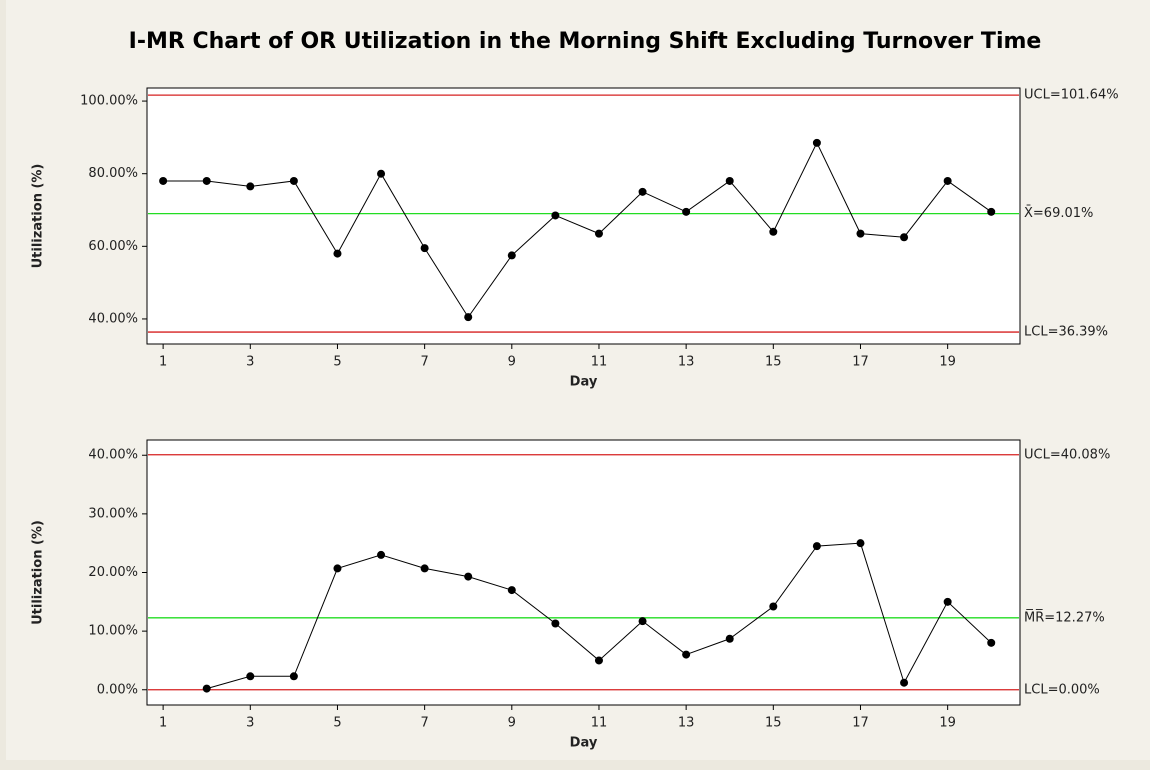 This screenshot has height=770, width=1150. What do you see at coordinates (1071, 95) in the screenshot?
I see `control-limit-label: UCL=101.64%` at bounding box center [1071, 95].